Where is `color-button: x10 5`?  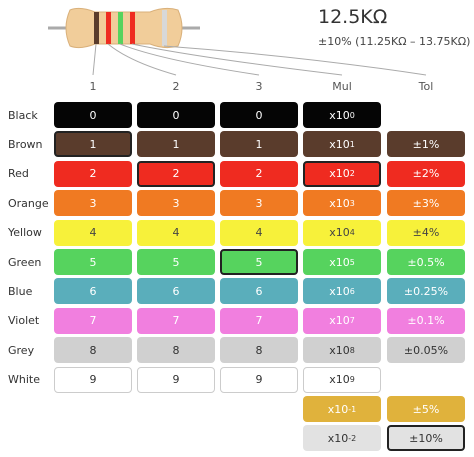
color-button: x10 5 is located at coordinates (342, 262).